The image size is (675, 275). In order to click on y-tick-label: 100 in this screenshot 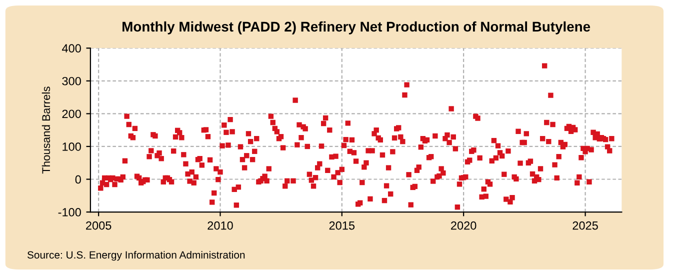, I will do `click(71, 146)`.